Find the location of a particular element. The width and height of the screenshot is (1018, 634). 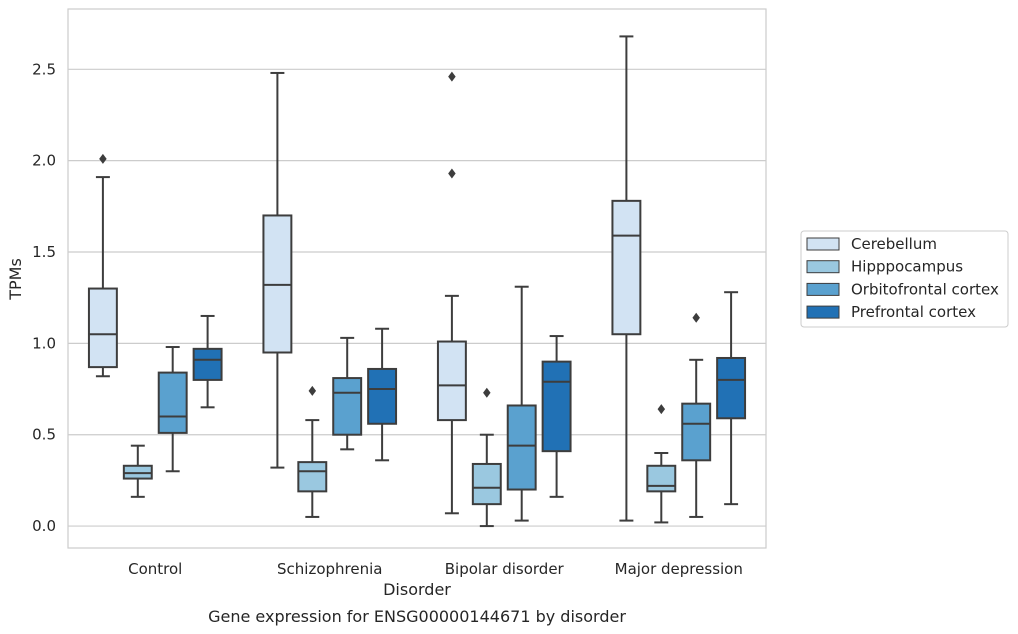

legend-frame is located at coordinates (904, 279).